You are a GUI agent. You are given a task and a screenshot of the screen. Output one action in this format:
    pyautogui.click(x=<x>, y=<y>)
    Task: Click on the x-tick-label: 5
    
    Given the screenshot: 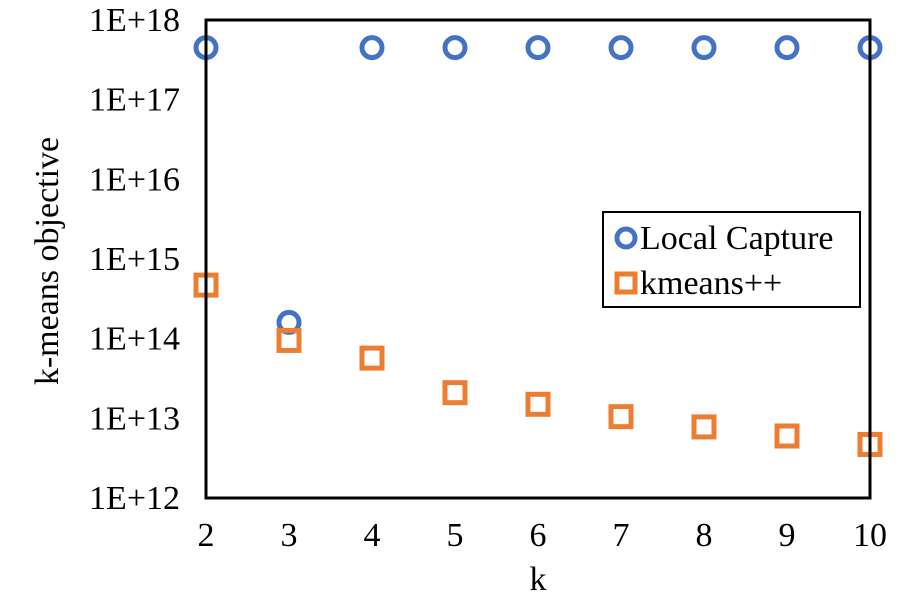 What is the action you would take?
    pyautogui.click(x=455, y=535)
    